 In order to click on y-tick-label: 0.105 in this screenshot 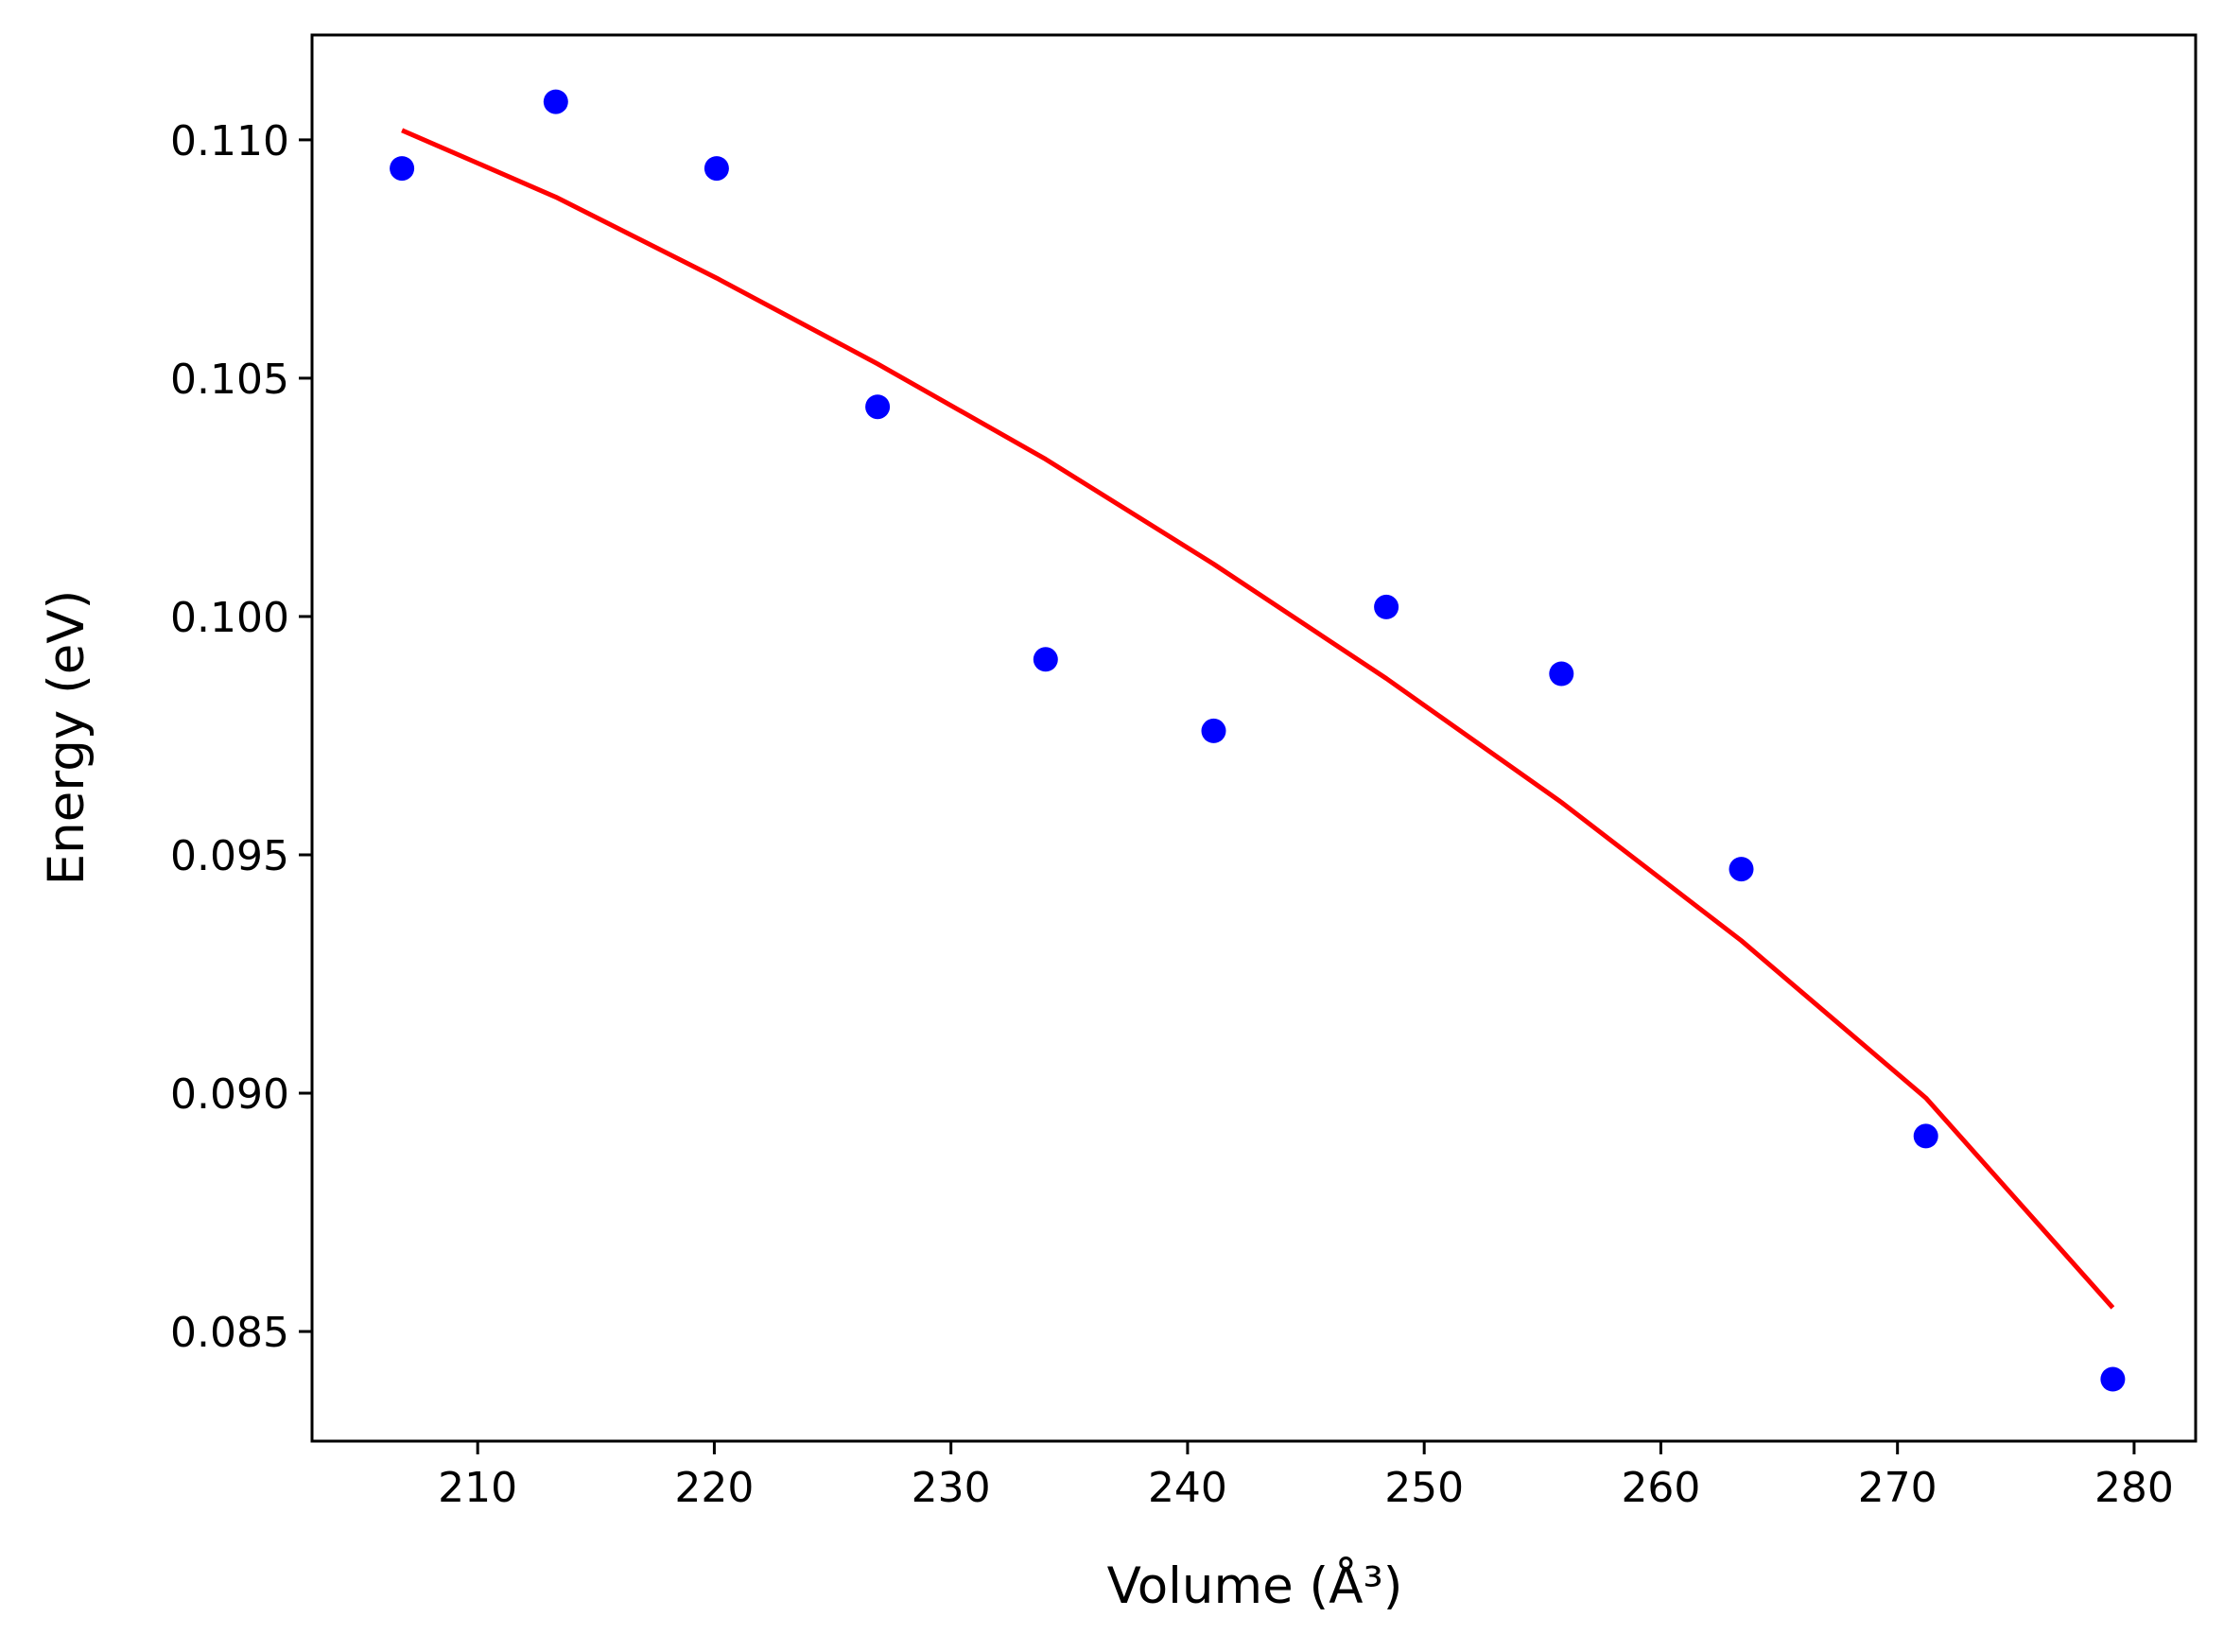, I will do `click(230, 380)`.